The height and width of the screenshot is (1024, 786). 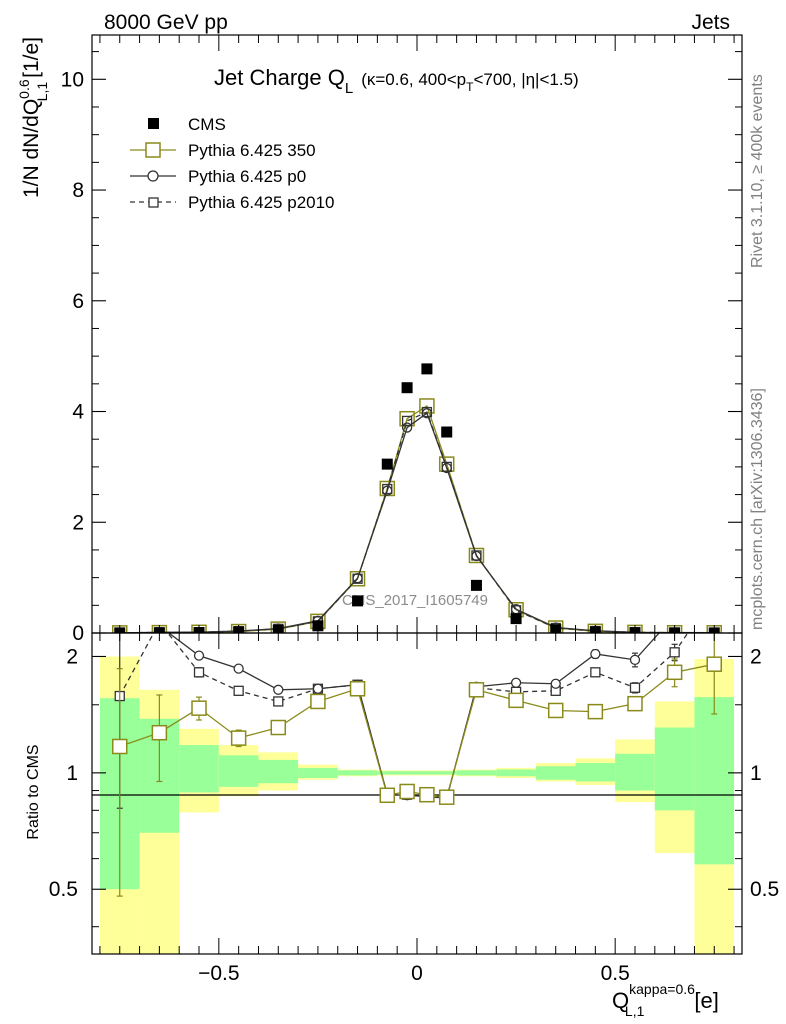 What do you see at coordinates (756, 656) in the screenshot?
I see `ratio-y-tick-label-right: 2` at bounding box center [756, 656].